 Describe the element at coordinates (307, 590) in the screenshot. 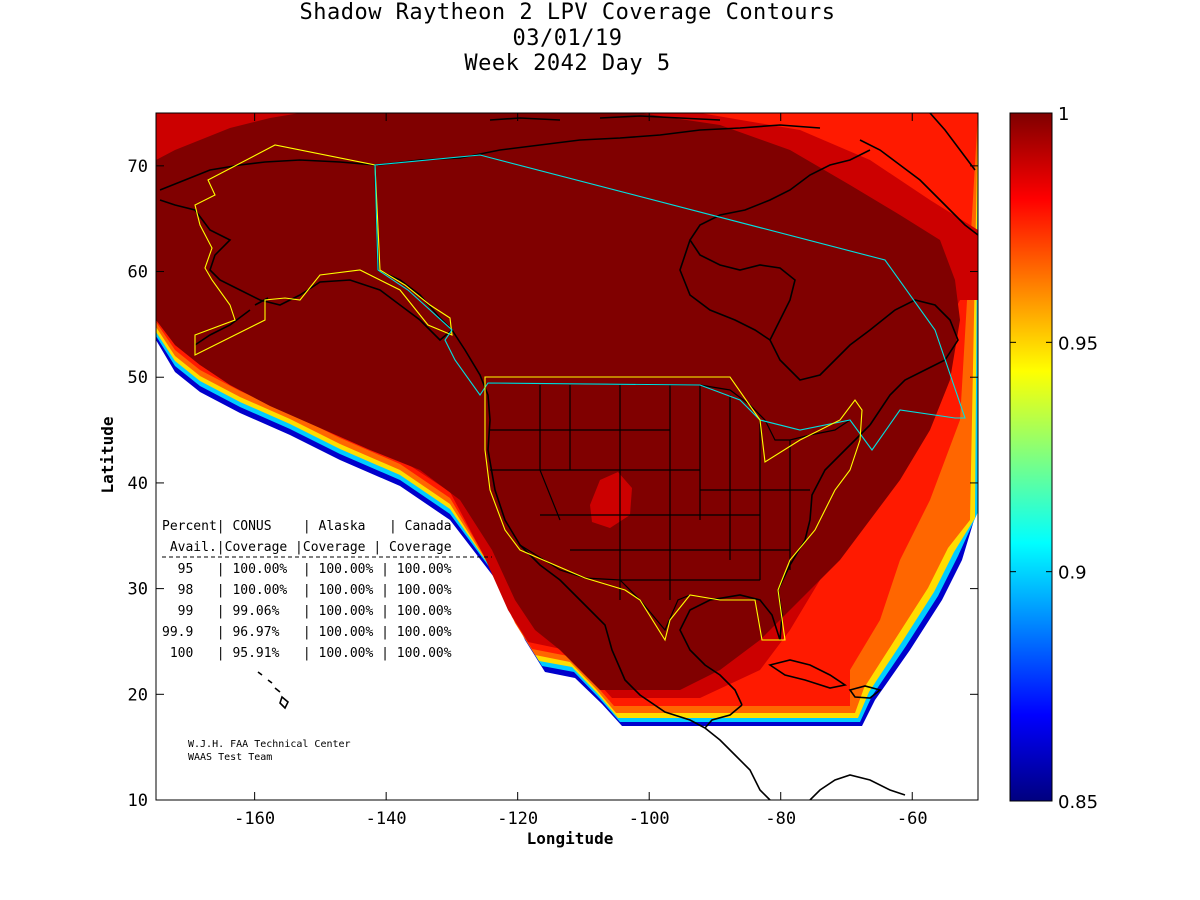

I see `table-row: 98 | 100.00% | 100.00% | 100.00%` at that location.